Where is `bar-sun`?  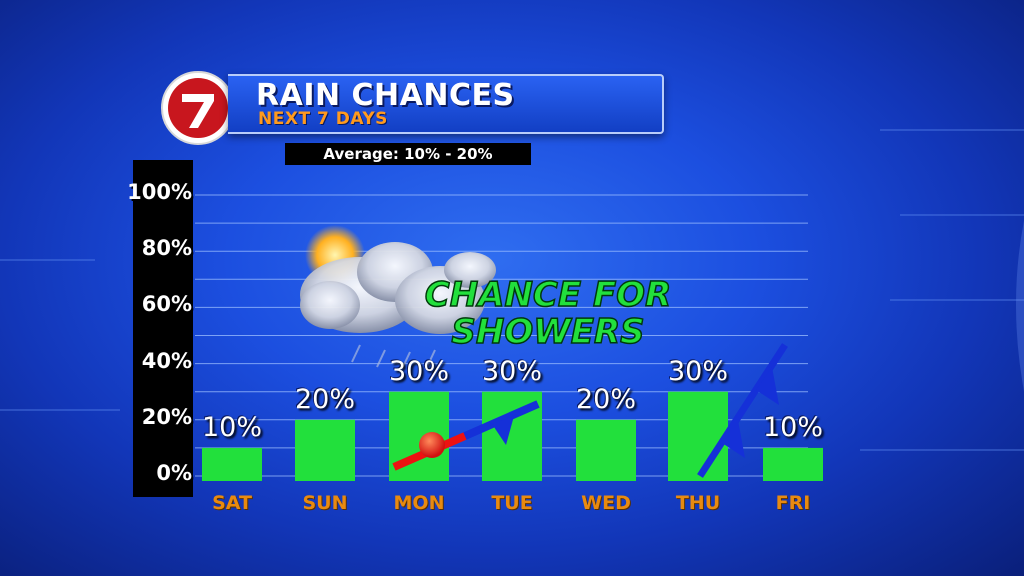 bar-sun is located at coordinates (325, 450).